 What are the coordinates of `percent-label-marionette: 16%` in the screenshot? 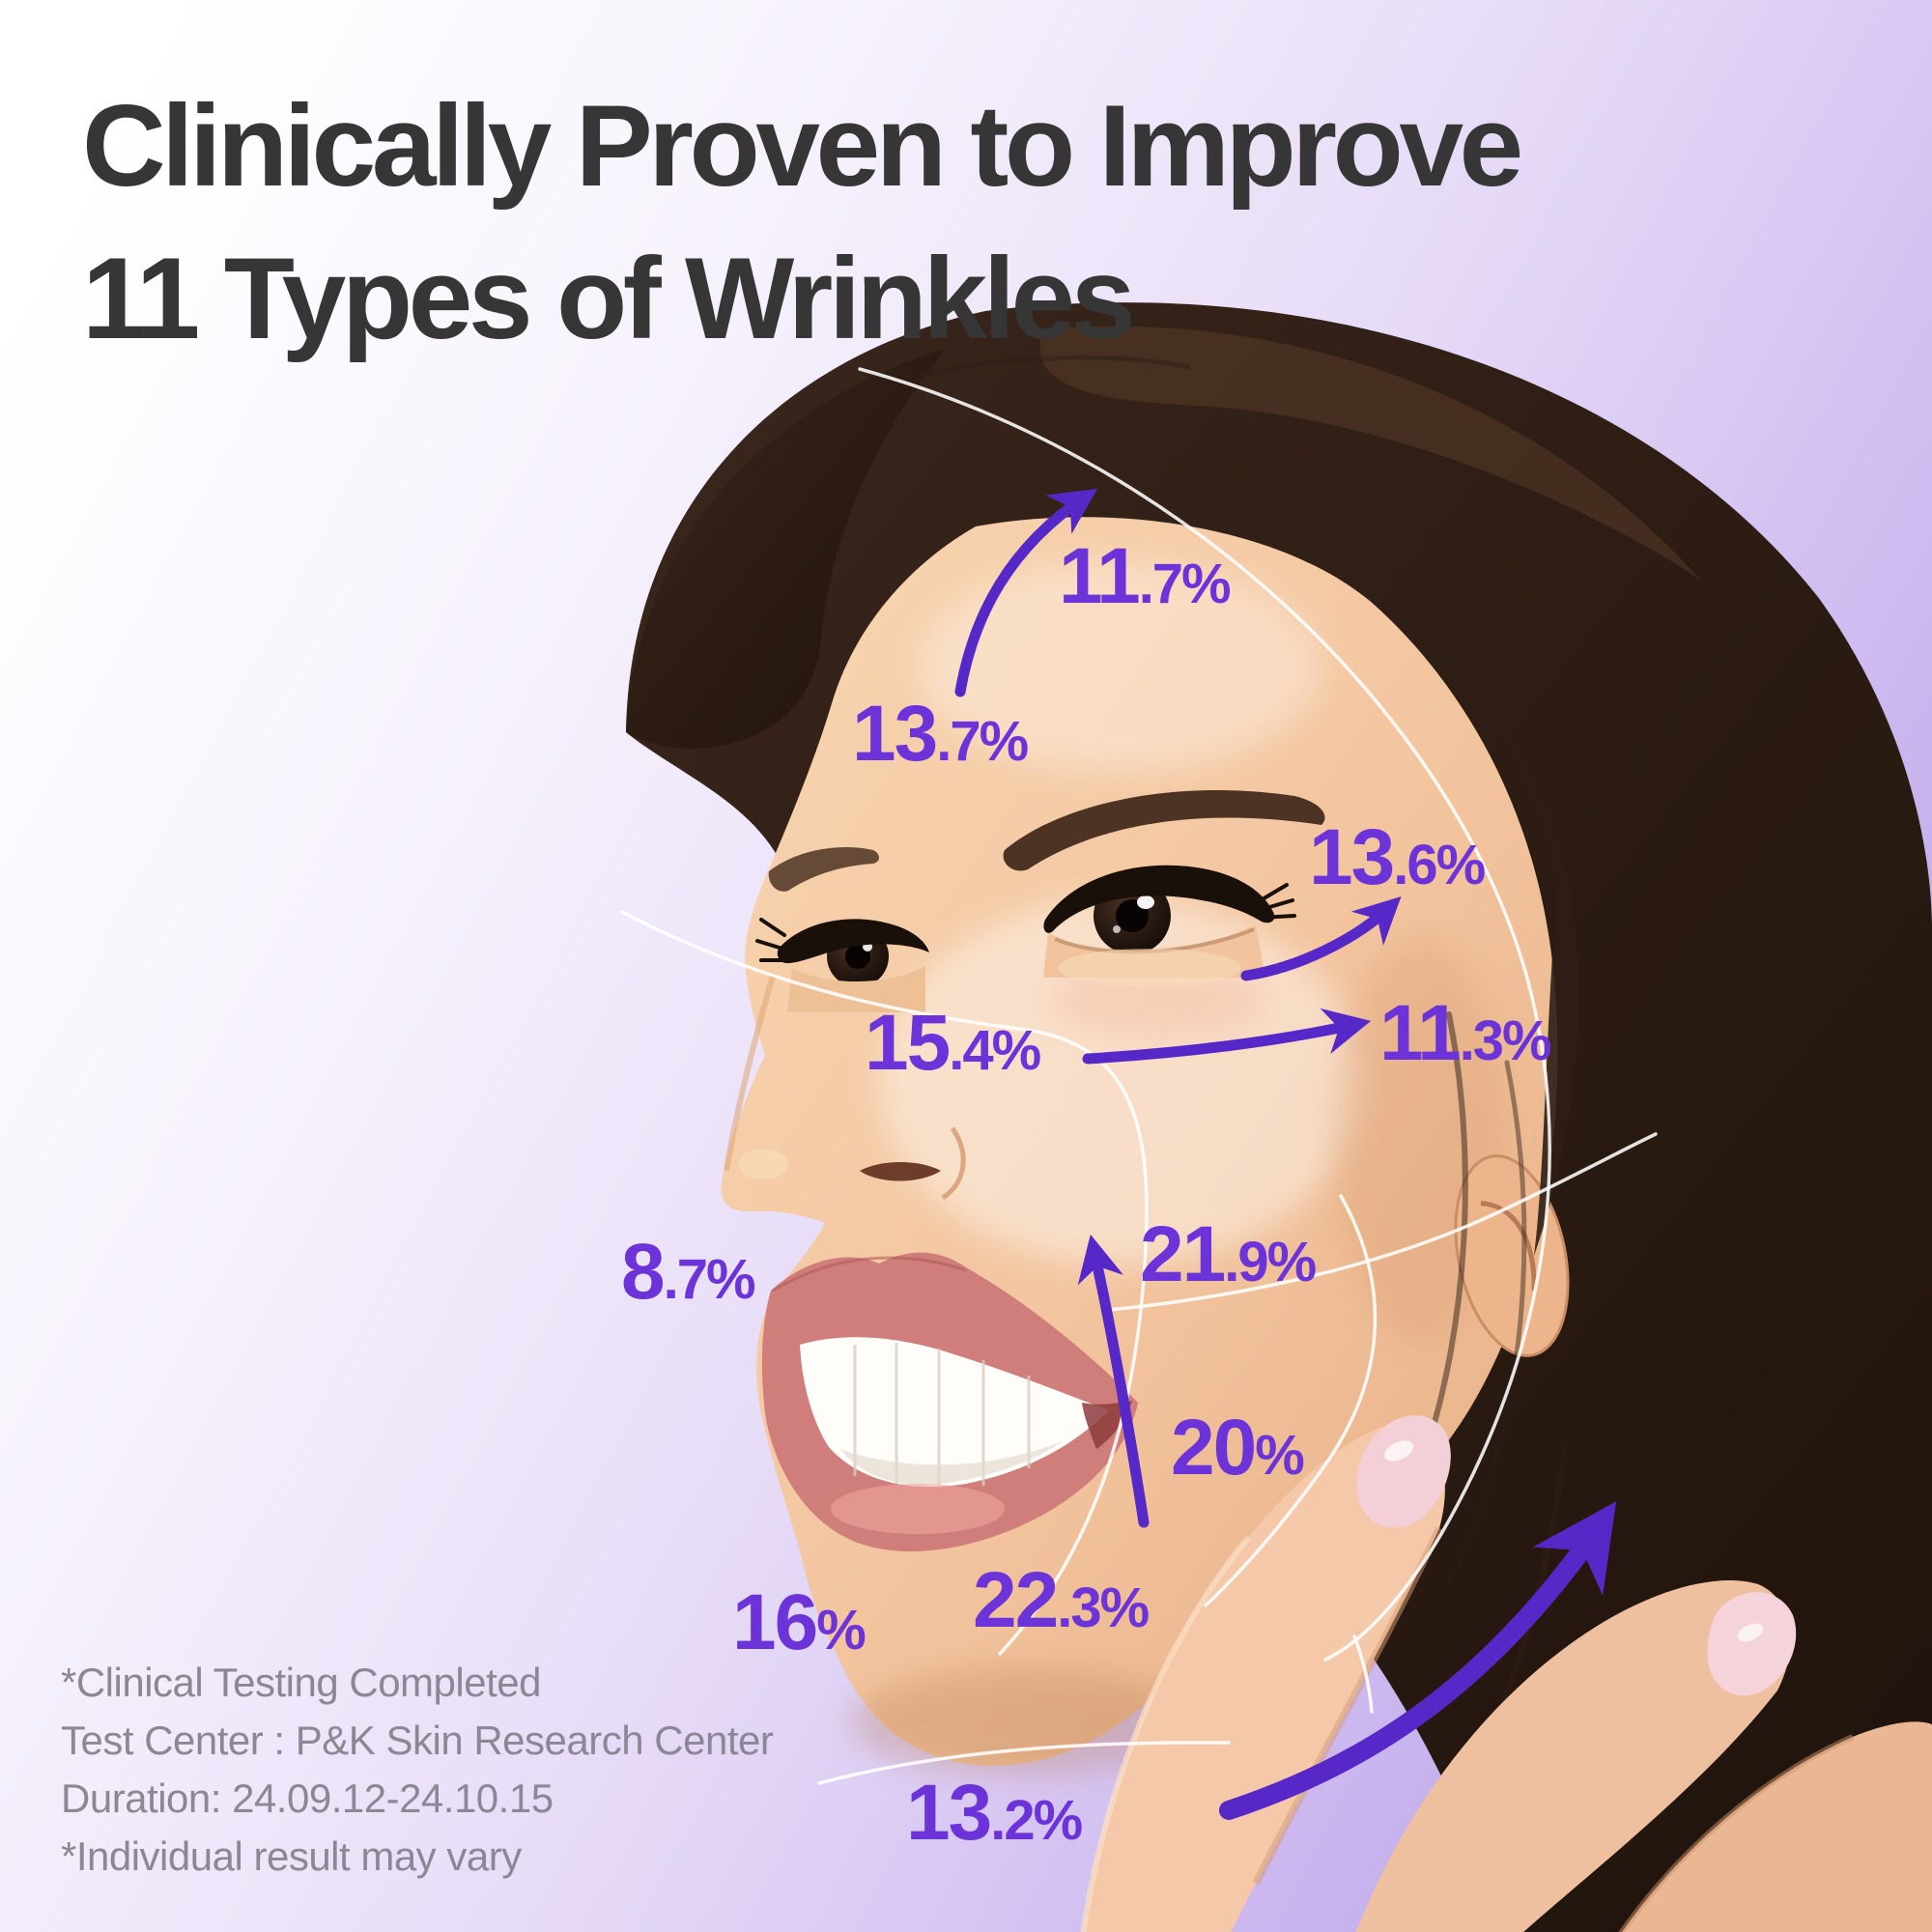 It's located at (799, 1622).